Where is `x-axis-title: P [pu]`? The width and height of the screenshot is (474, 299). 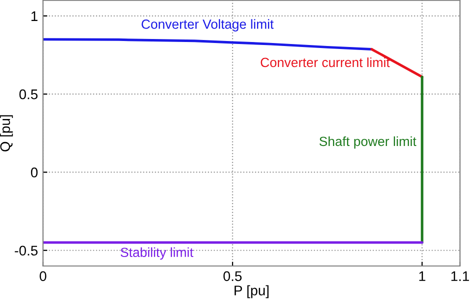 x-axis-title: P [pu] is located at coordinates (251, 291).